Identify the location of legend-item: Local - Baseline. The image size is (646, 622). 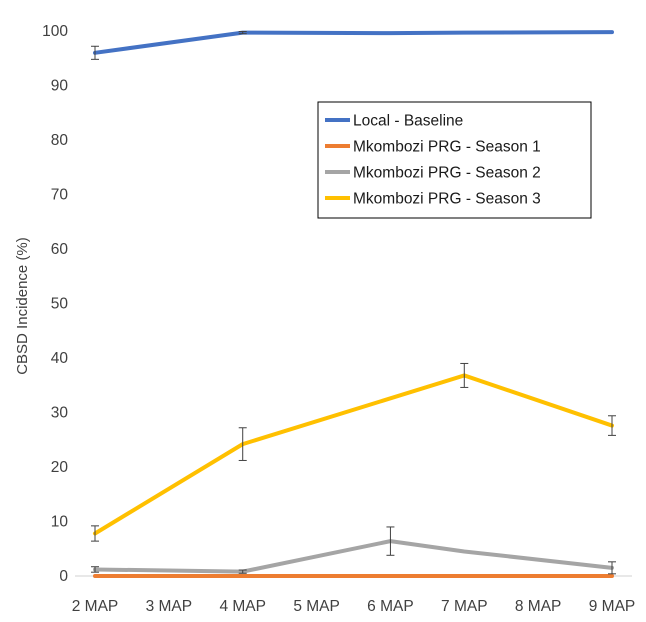
(394, 121).